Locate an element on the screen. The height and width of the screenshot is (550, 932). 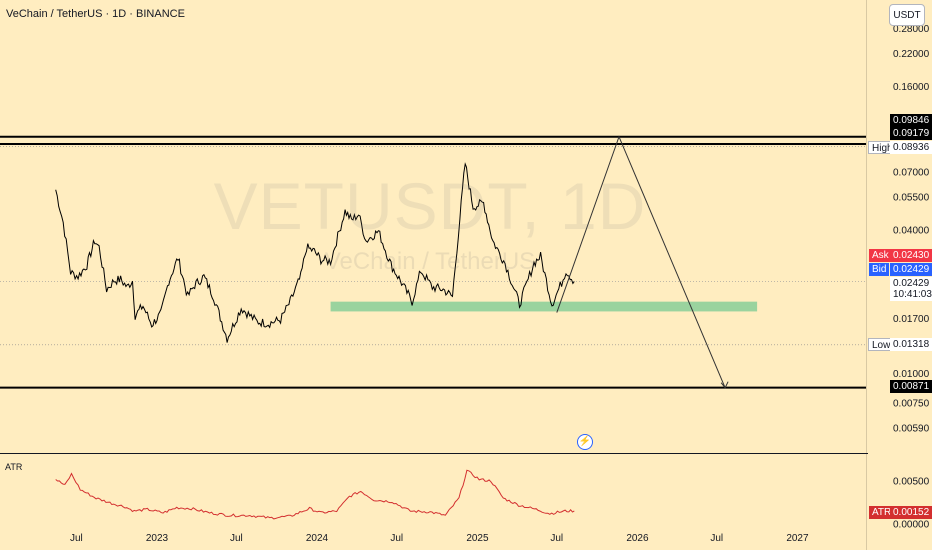
x-tick-label-2: Jul is located at coordinates (236, 538).